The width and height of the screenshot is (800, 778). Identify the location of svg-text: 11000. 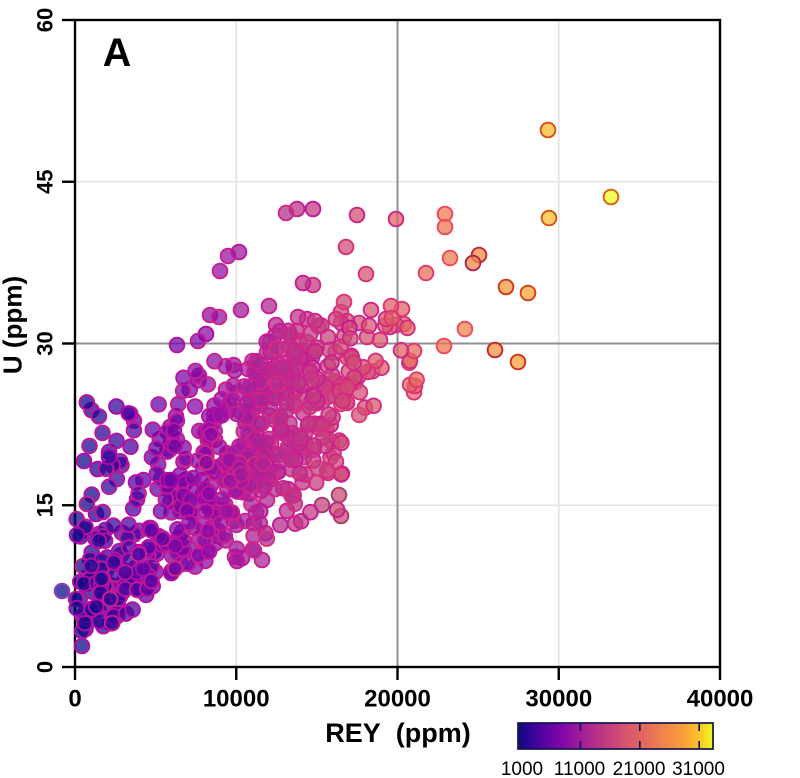
(579, 768).